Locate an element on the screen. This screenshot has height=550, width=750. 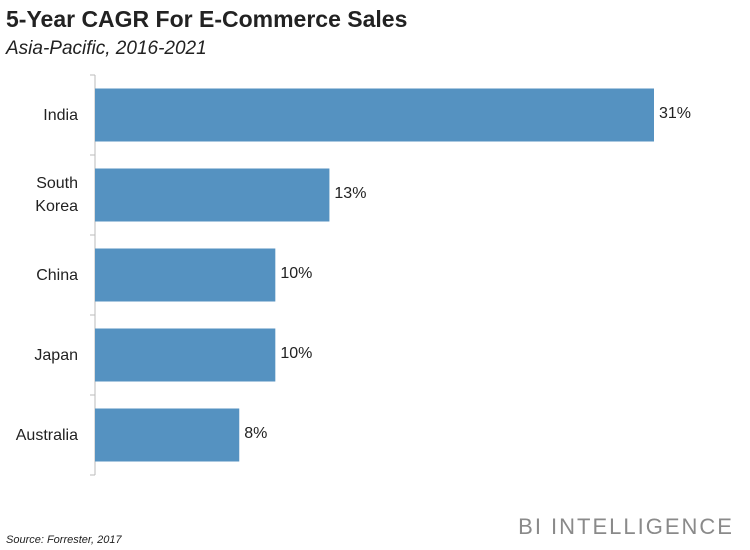
category-label: Australia is located at coordinates (46, 435).